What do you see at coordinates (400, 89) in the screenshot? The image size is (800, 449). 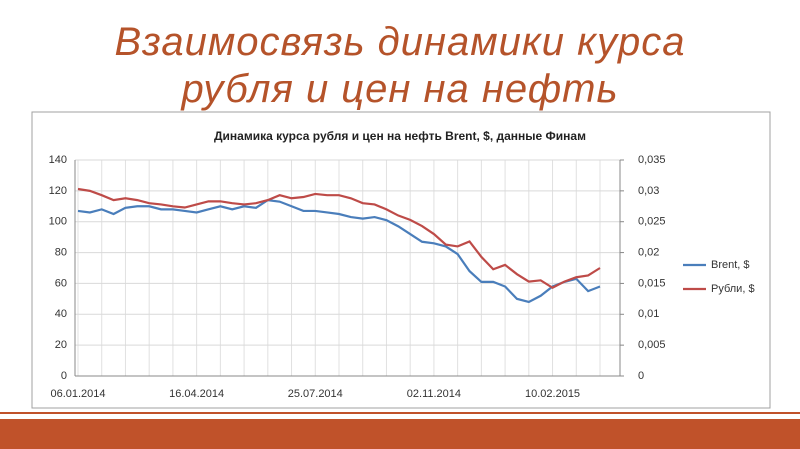 I see `slide-title: рубля и цен на нефть` at bounding box center [400, 89].